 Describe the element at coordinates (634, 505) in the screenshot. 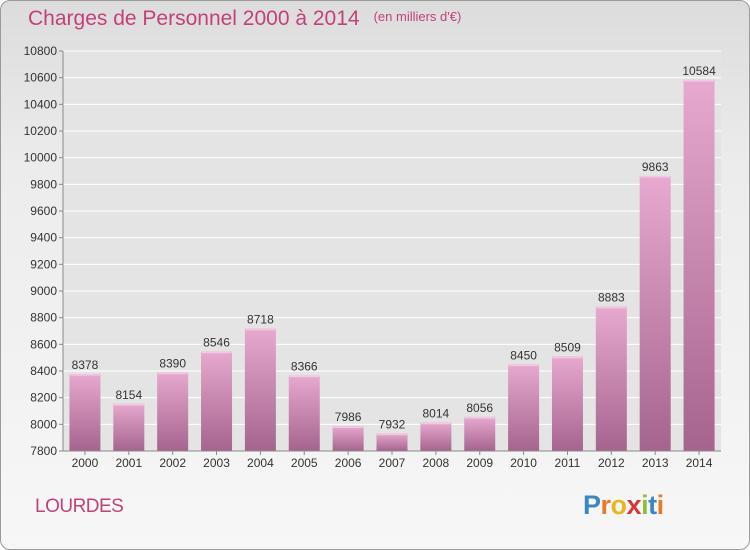

I see `logo-letter: x` at that location.